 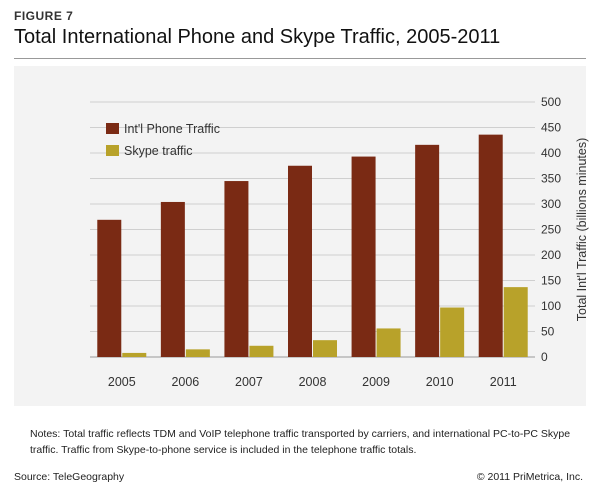 I want to click on skype-traffic-bar-2009, so click(x=388, y=342).